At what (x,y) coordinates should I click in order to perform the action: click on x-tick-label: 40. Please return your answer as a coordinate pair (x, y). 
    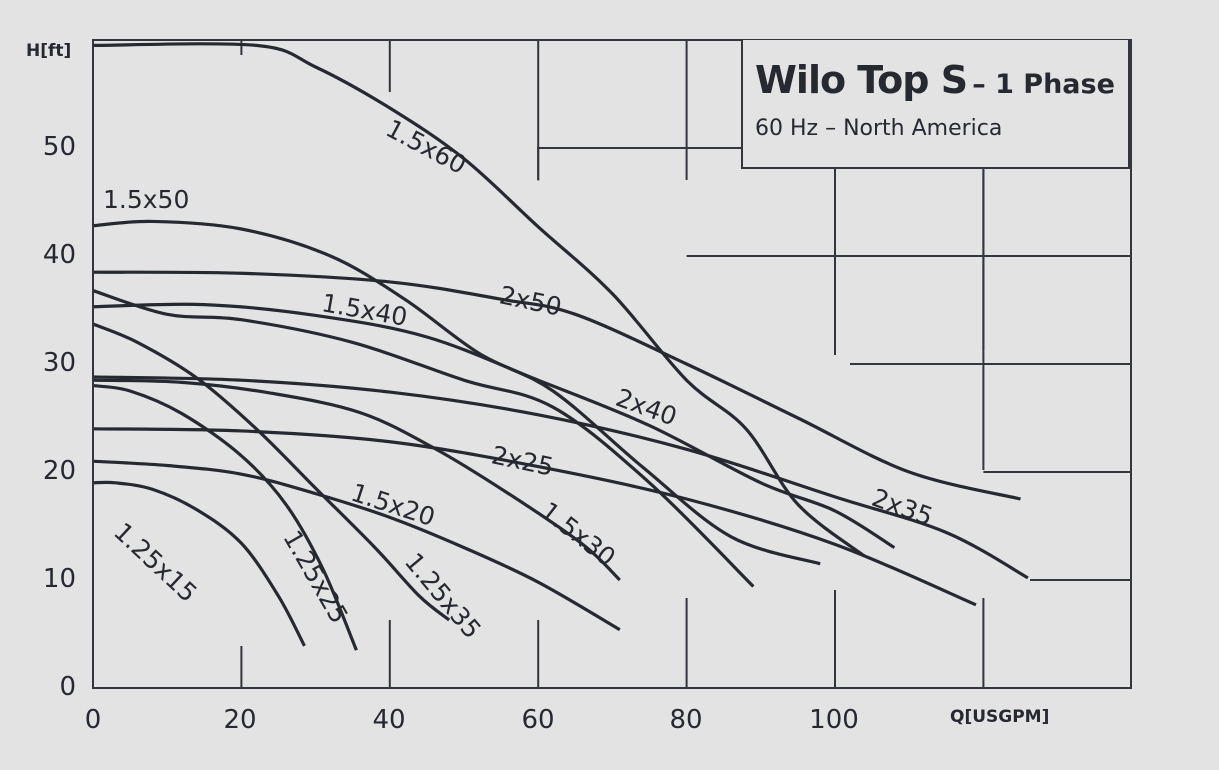
    Looking at the image, I should click on (389, 720).